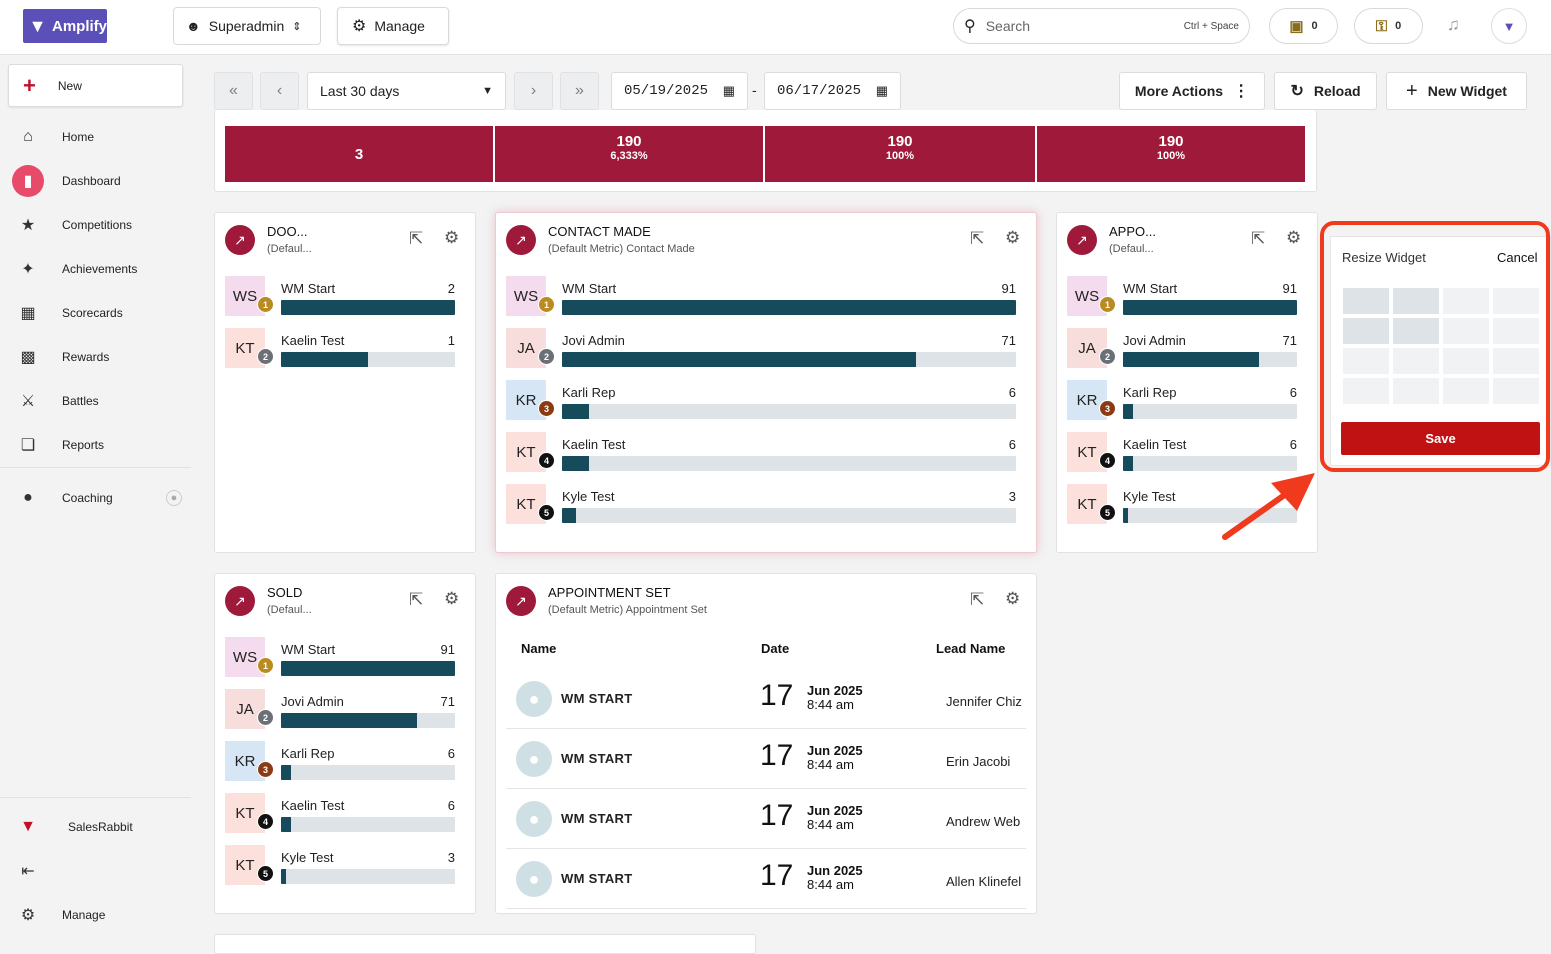 This screenshot has height=954, width=1551. Describe the element at coordinates (233, 91) in the screenshot. I see `first-period-button: «` at that location.